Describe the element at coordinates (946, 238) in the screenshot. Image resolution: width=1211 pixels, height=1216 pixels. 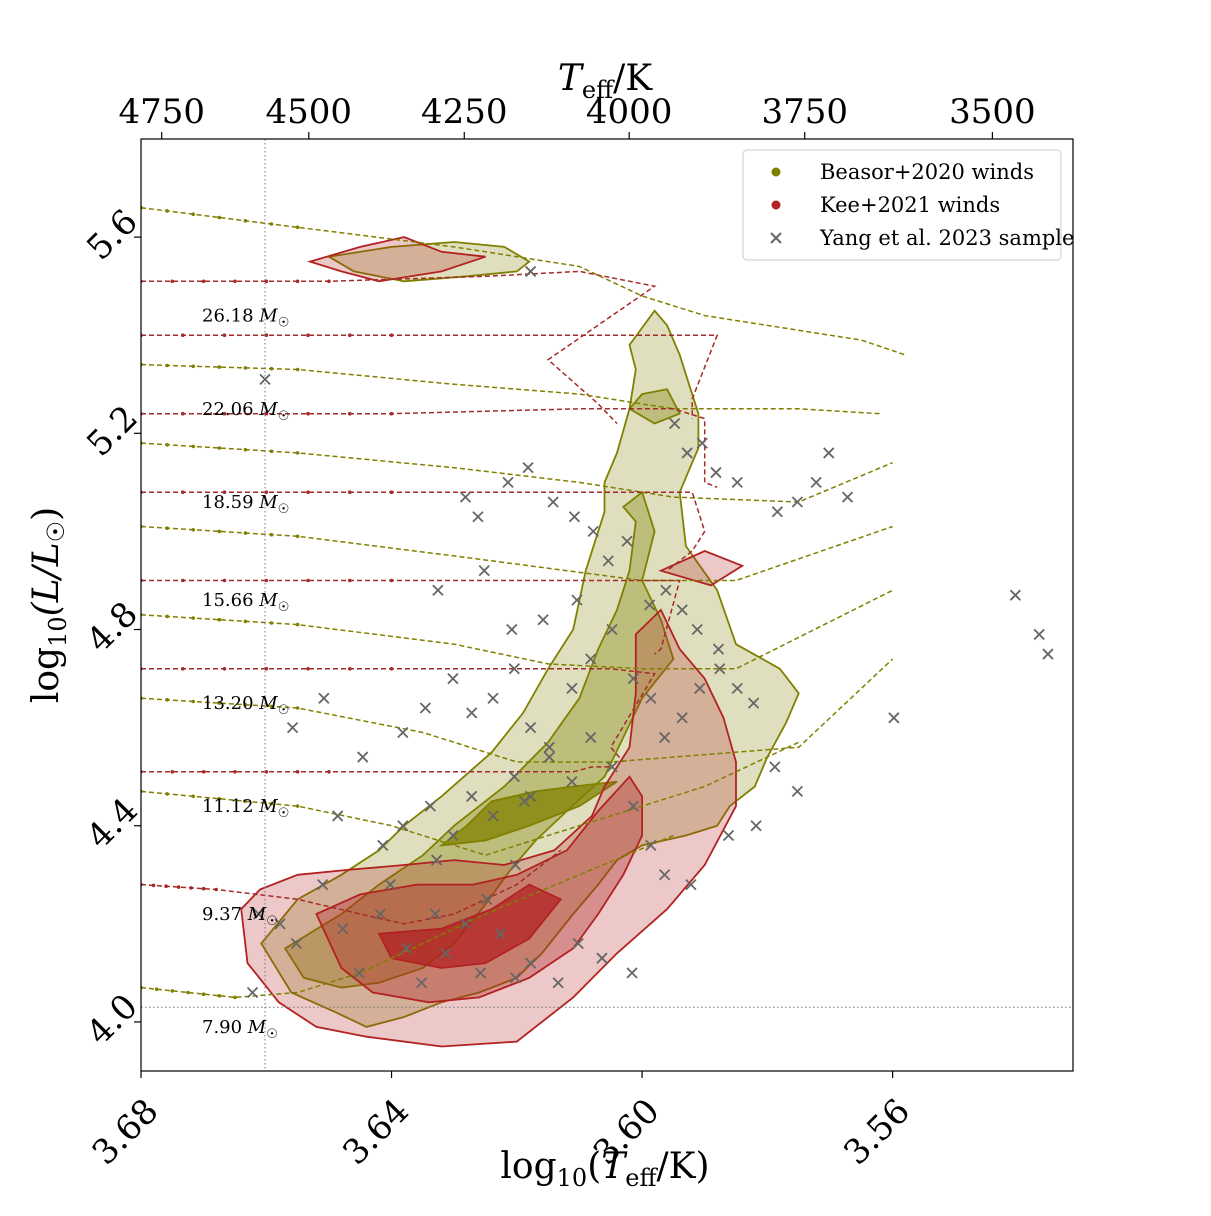
I see `legend-label-yang: Yang et al. 2023 sample` at that location.